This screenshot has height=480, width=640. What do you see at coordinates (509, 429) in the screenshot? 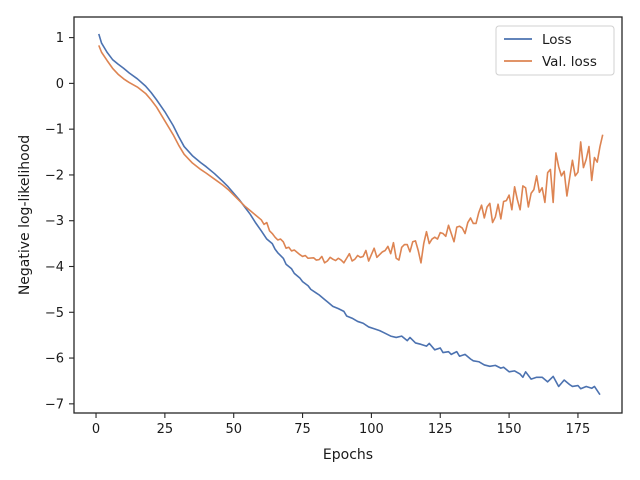
I see `x-tick-label: 150` at bounding box center [509, 429].